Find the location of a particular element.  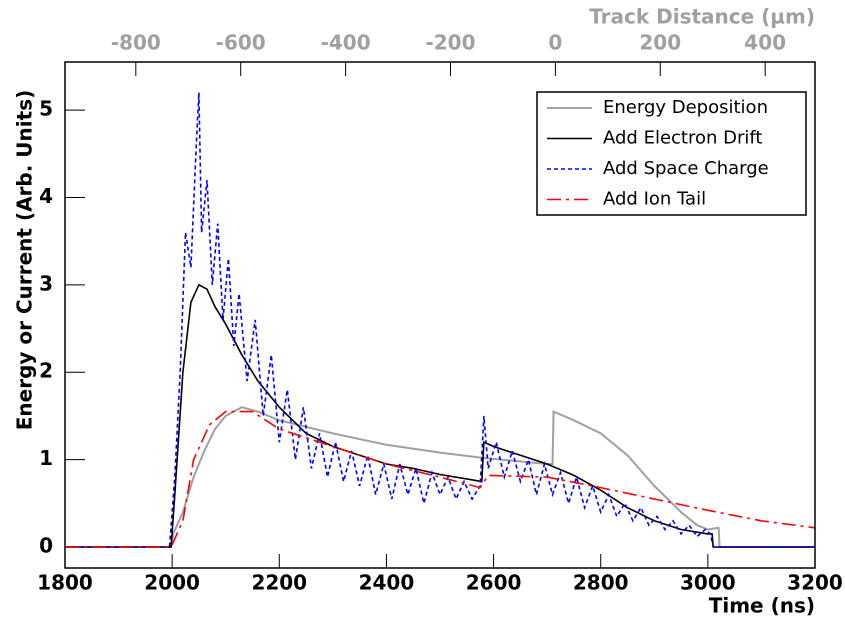

x2-tick-label: -400 is located at coordinates (346, 43).